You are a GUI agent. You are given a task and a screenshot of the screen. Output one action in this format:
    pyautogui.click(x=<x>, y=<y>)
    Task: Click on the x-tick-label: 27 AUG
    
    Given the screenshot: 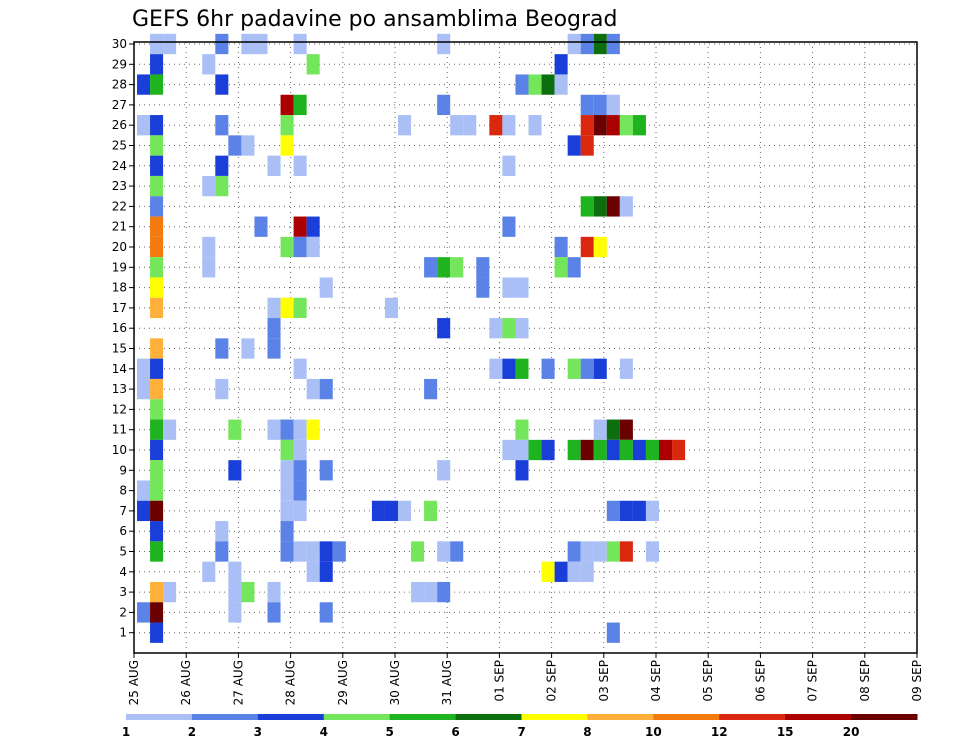 What is the action you would take?
    pyautogui.click(x=238, y=682)
    